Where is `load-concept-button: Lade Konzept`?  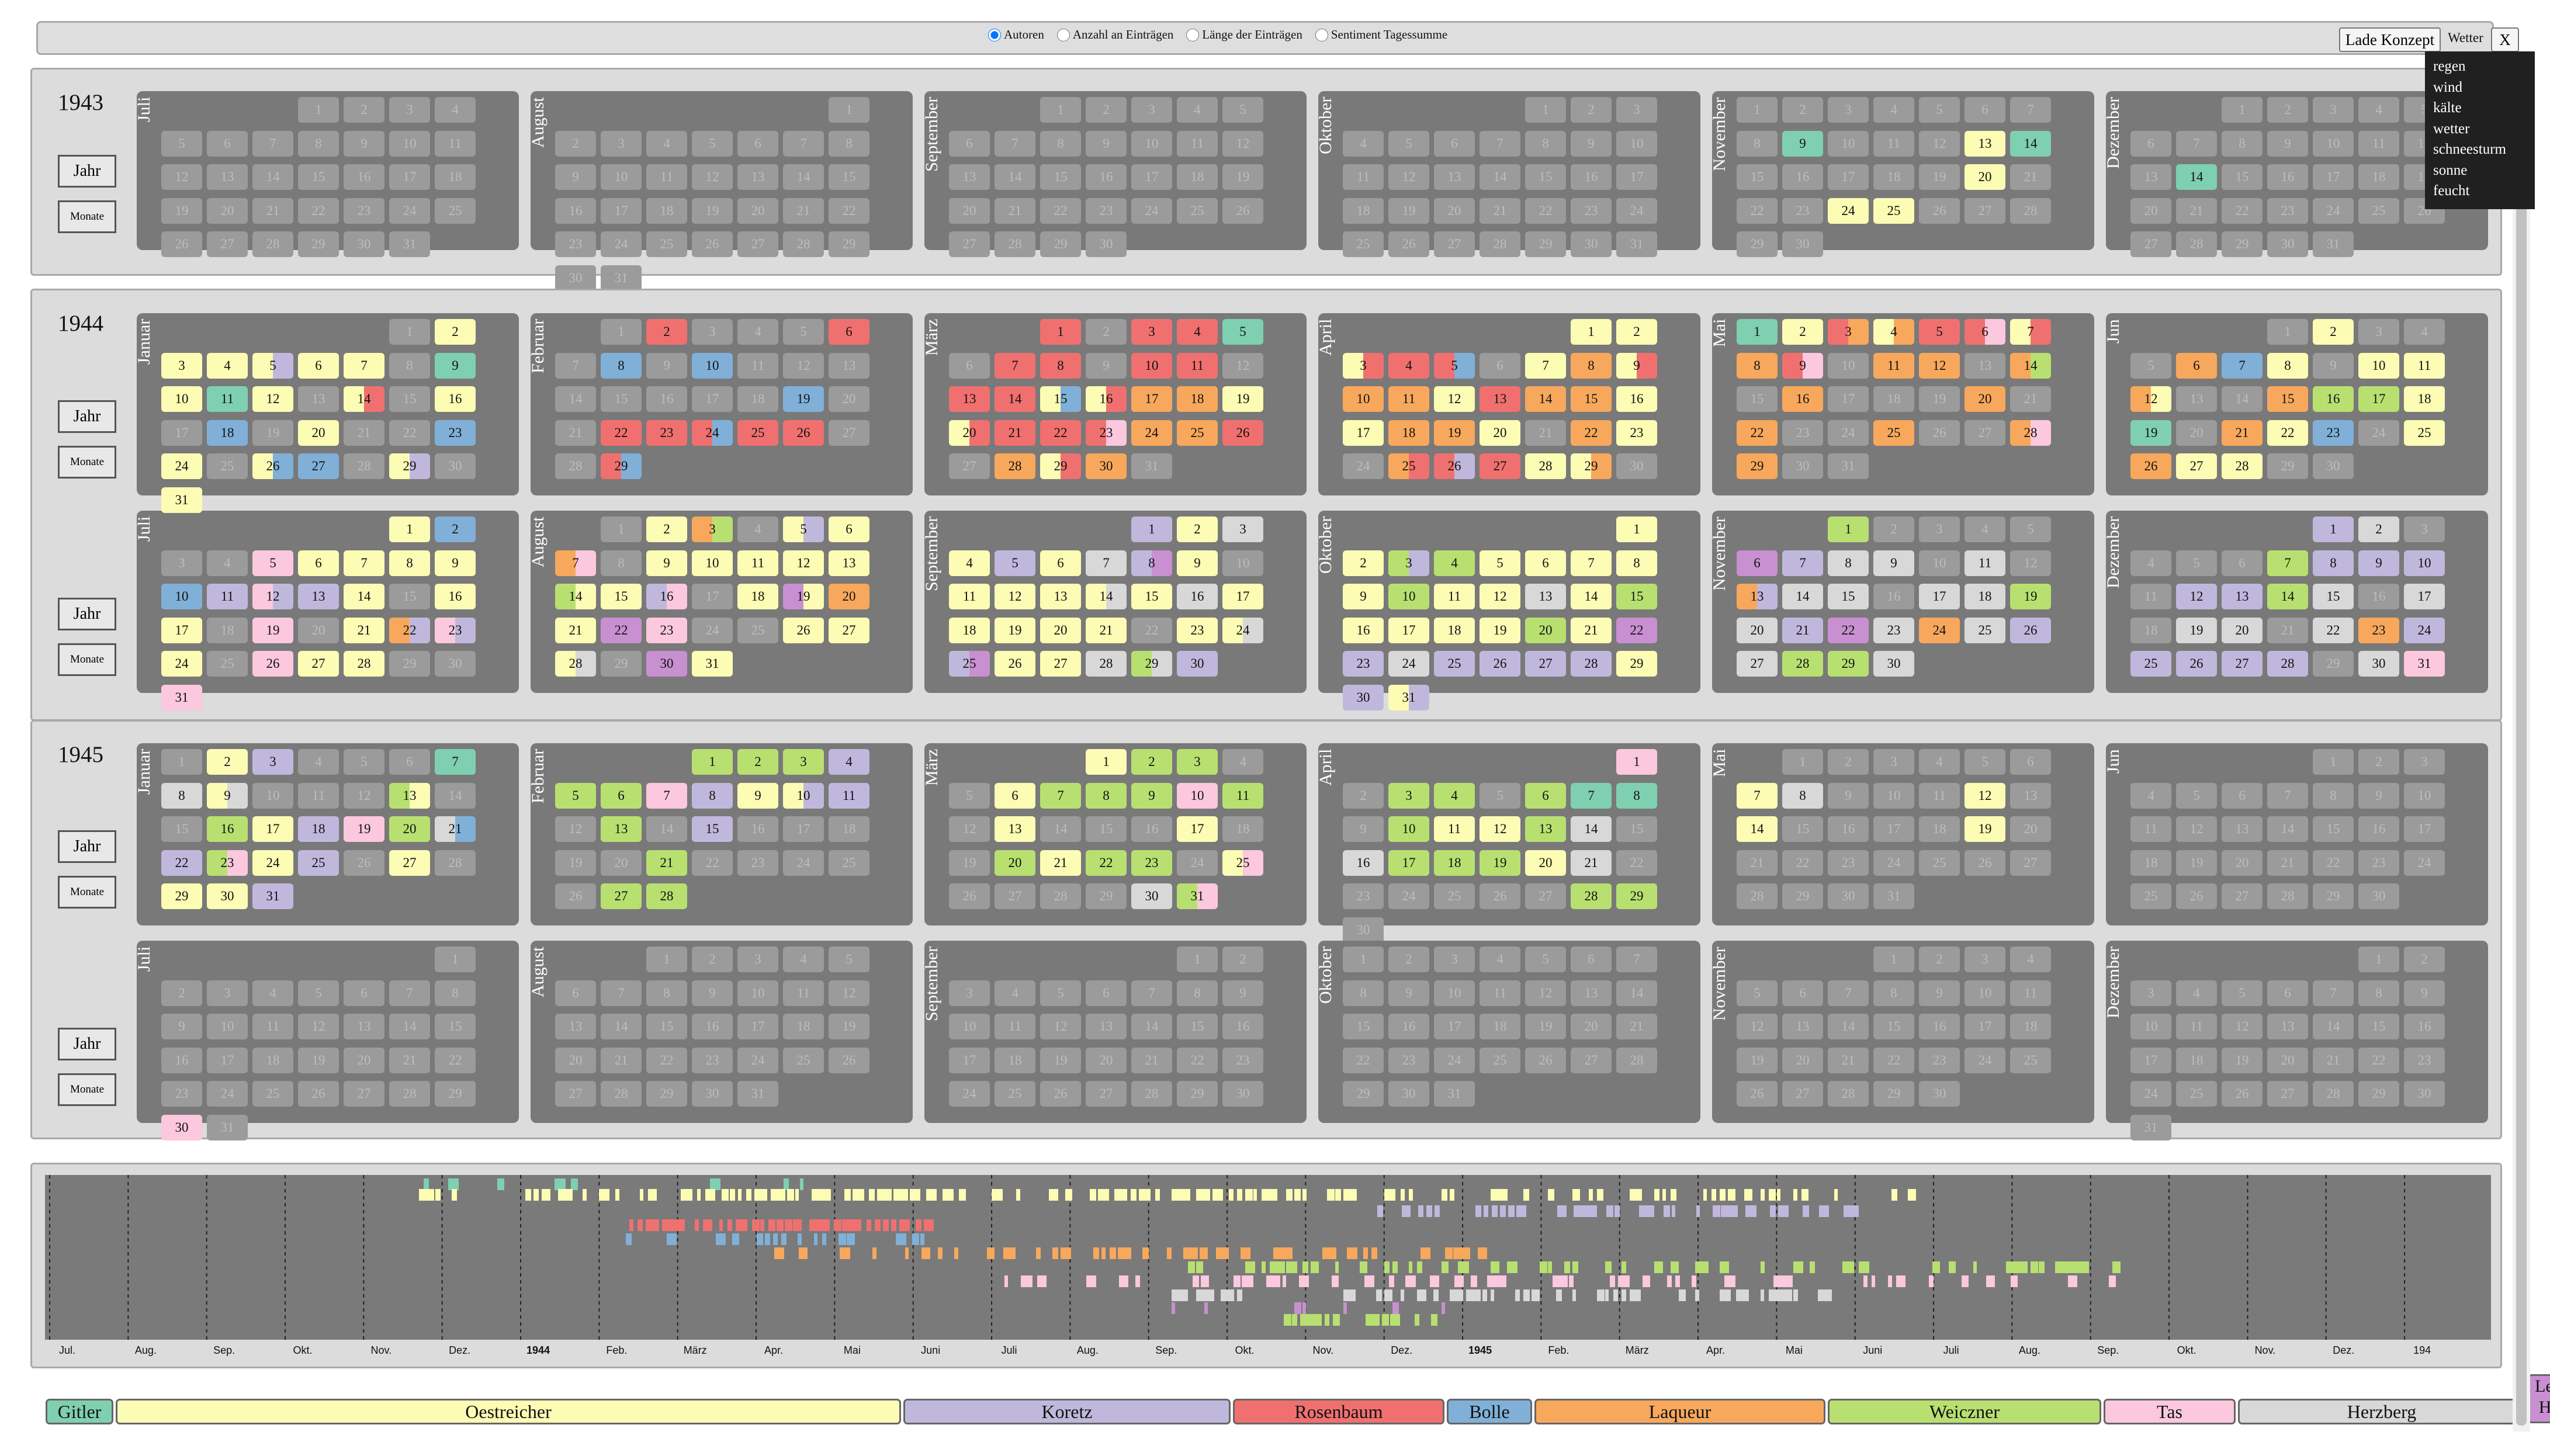
load-concept-button: Lade Konzept is located at coordinates (2390, 39).